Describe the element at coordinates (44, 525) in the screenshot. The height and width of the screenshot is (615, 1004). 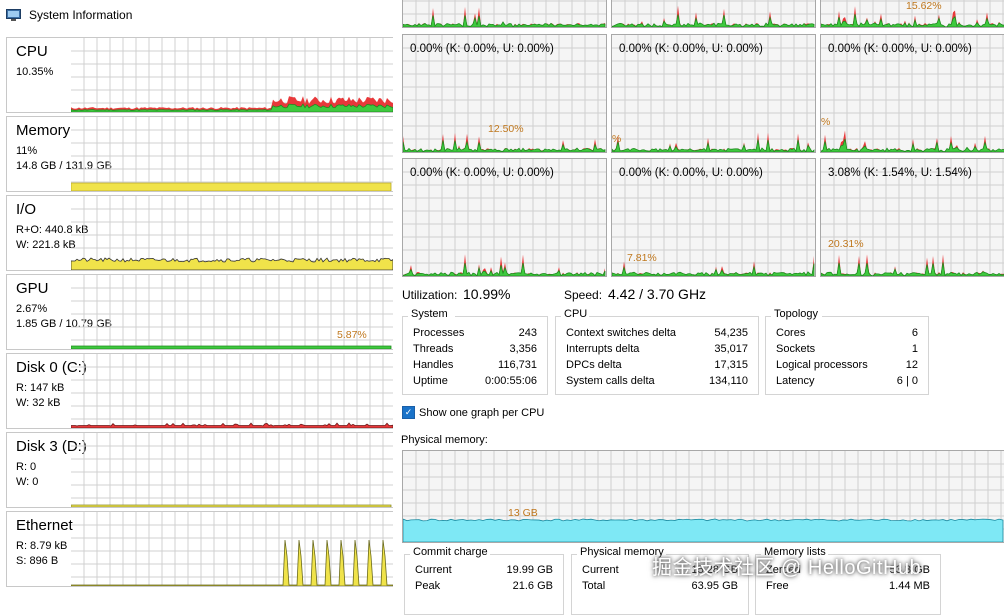
I see `card-title: Ethernet` at that location.